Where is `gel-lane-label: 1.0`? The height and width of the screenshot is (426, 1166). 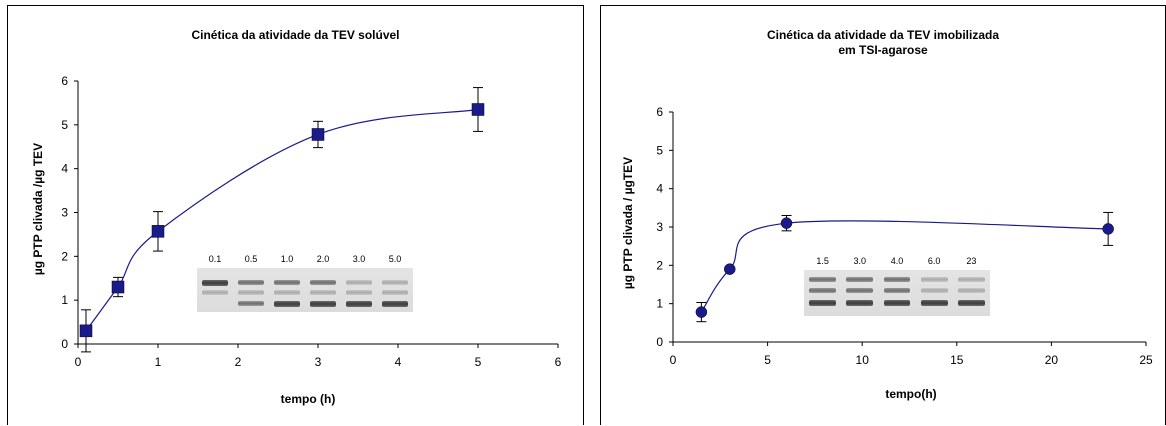
gel-lane-label: 1.0 is located at coordinates (287, 259).